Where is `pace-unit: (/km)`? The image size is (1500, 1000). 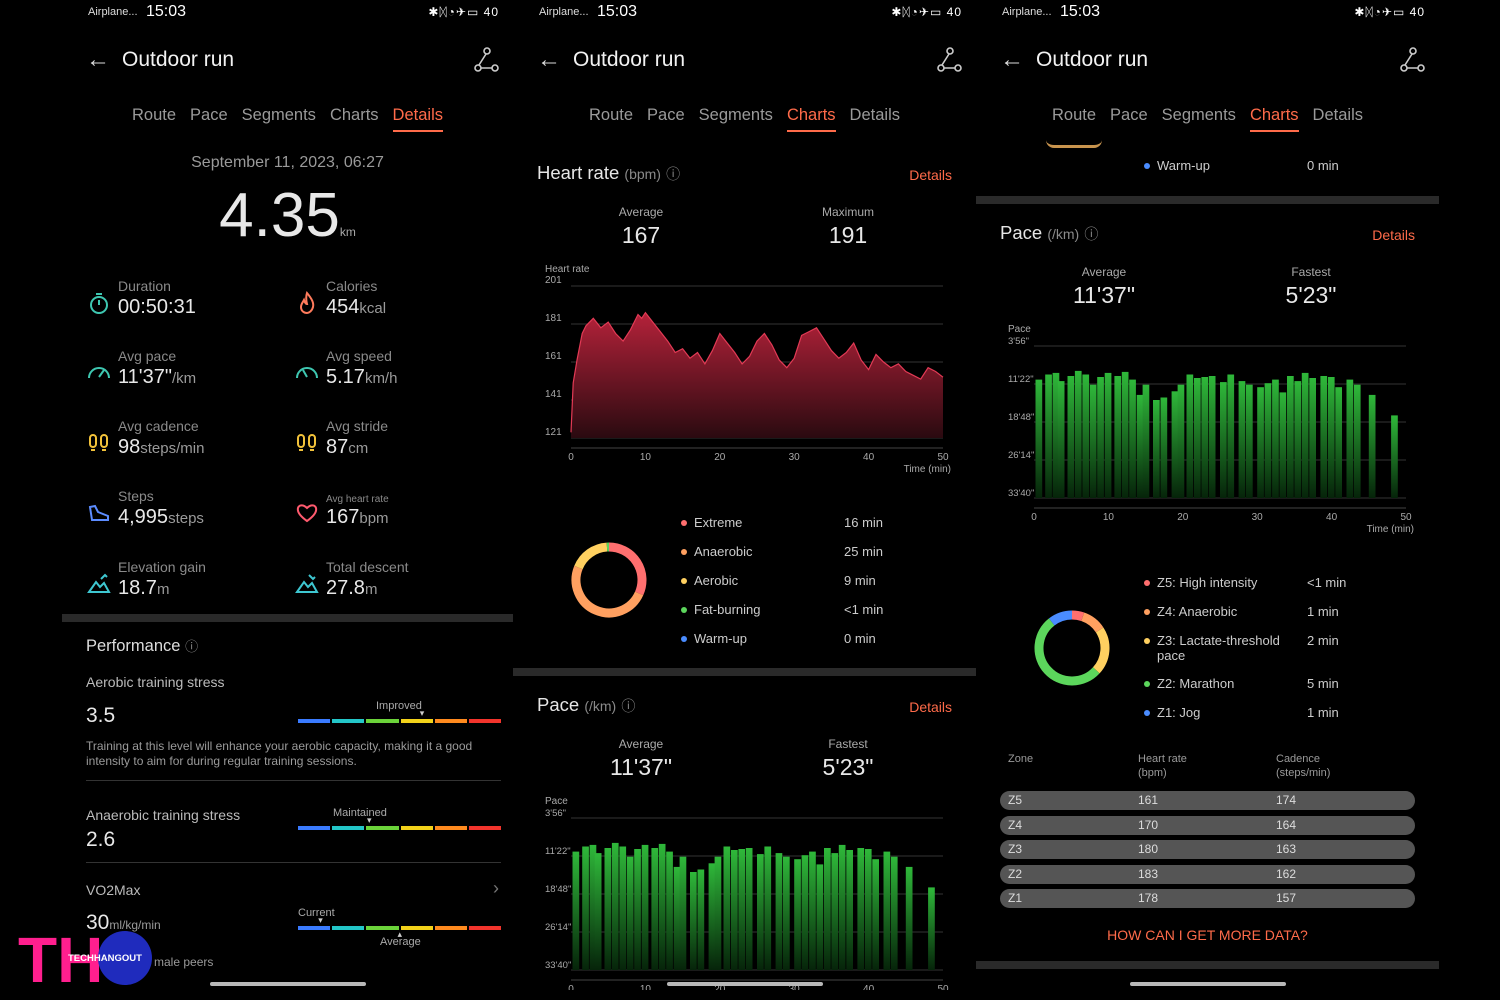
pace-unit: (/km) is located at coordinates (1063, 234).